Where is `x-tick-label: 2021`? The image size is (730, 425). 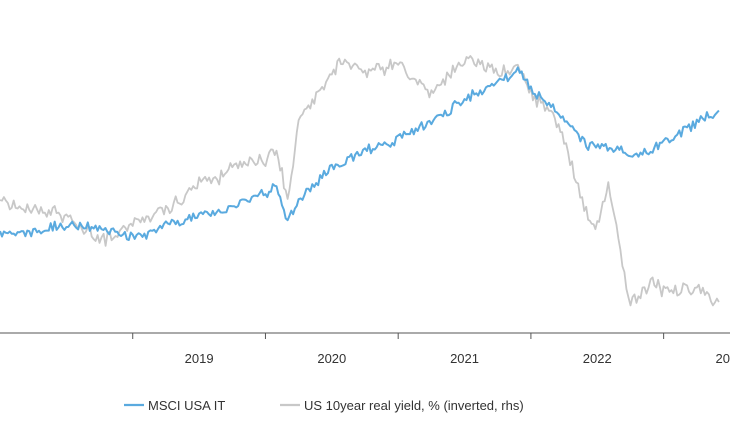
x-tick-label: 2021 is located at coordinates (464, 358).